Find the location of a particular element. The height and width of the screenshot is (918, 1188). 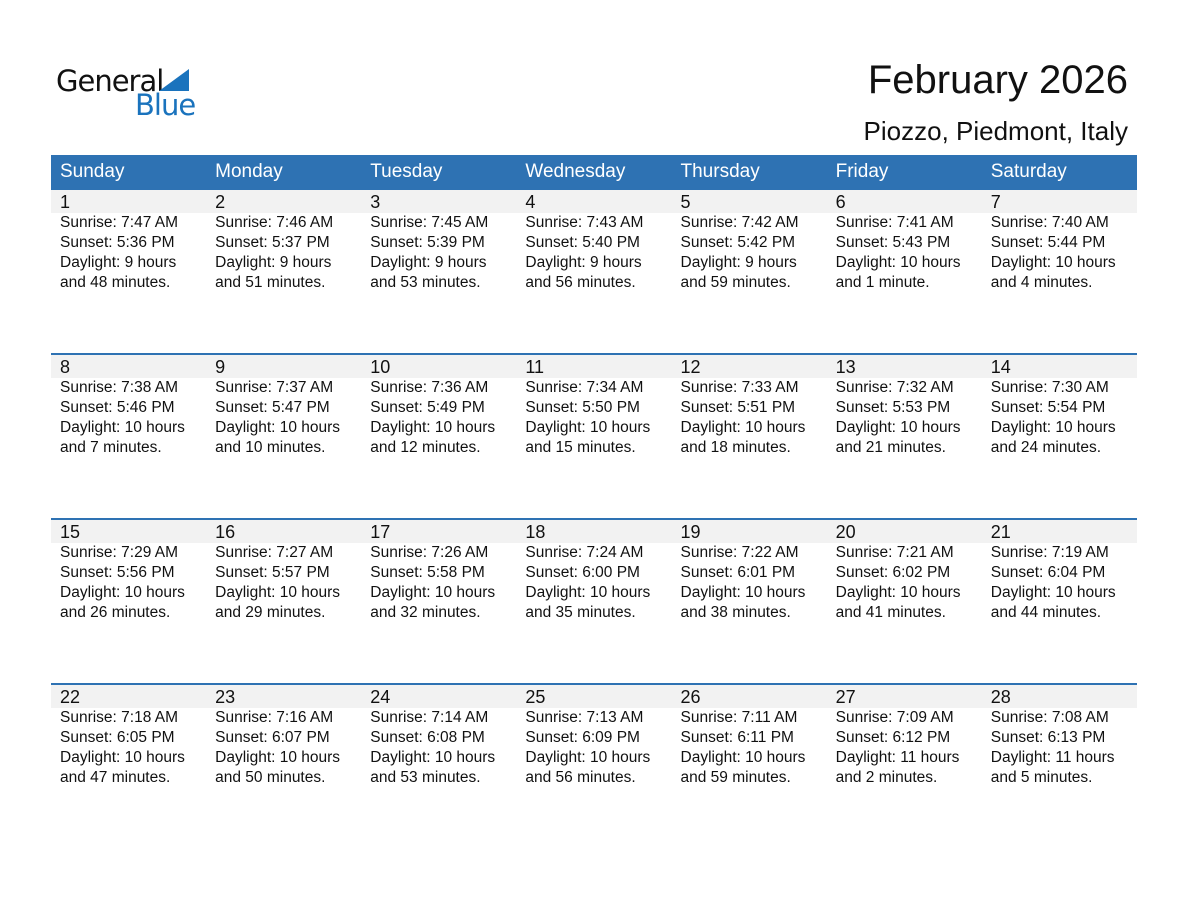

sunrise: Sunrise: 7:19 AM is located at coordinates (1049, 552).